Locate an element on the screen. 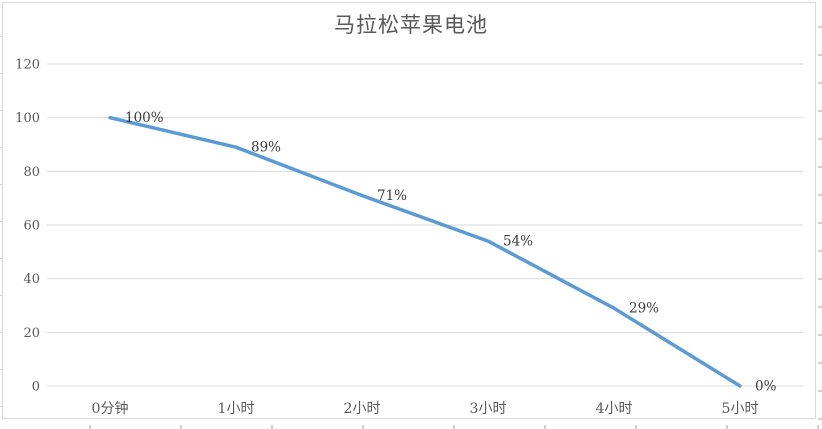  y-axis-tick-label: 80 is located at coordinates (31, 172).